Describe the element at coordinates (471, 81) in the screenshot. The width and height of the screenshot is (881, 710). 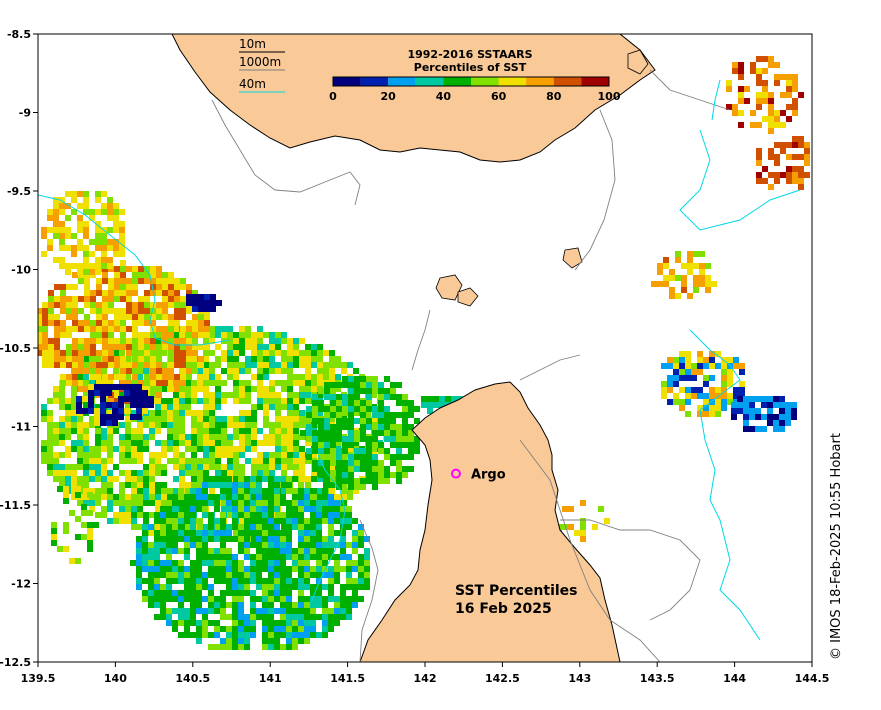
I see `colorbar-swatches` at that location.